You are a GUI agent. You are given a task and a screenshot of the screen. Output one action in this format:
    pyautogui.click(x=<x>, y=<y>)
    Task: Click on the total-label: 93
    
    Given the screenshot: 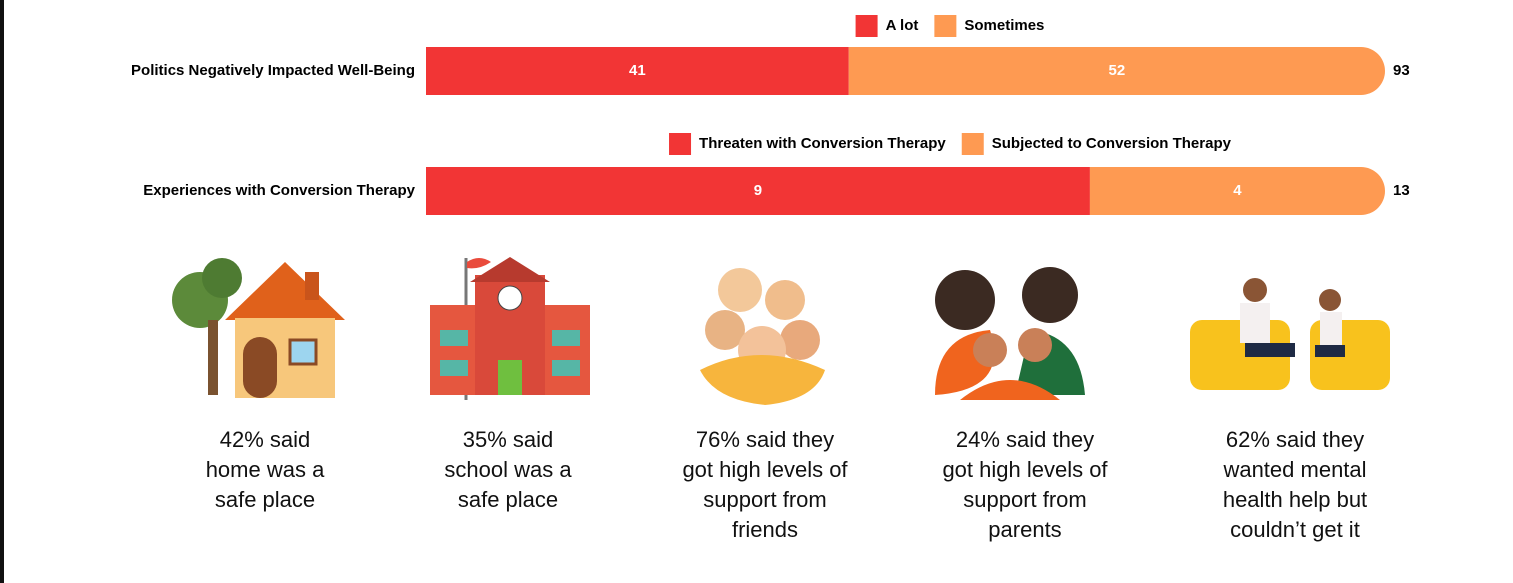 What is the action you would take?
    pyautogui.click(x=1401, y=70)
    